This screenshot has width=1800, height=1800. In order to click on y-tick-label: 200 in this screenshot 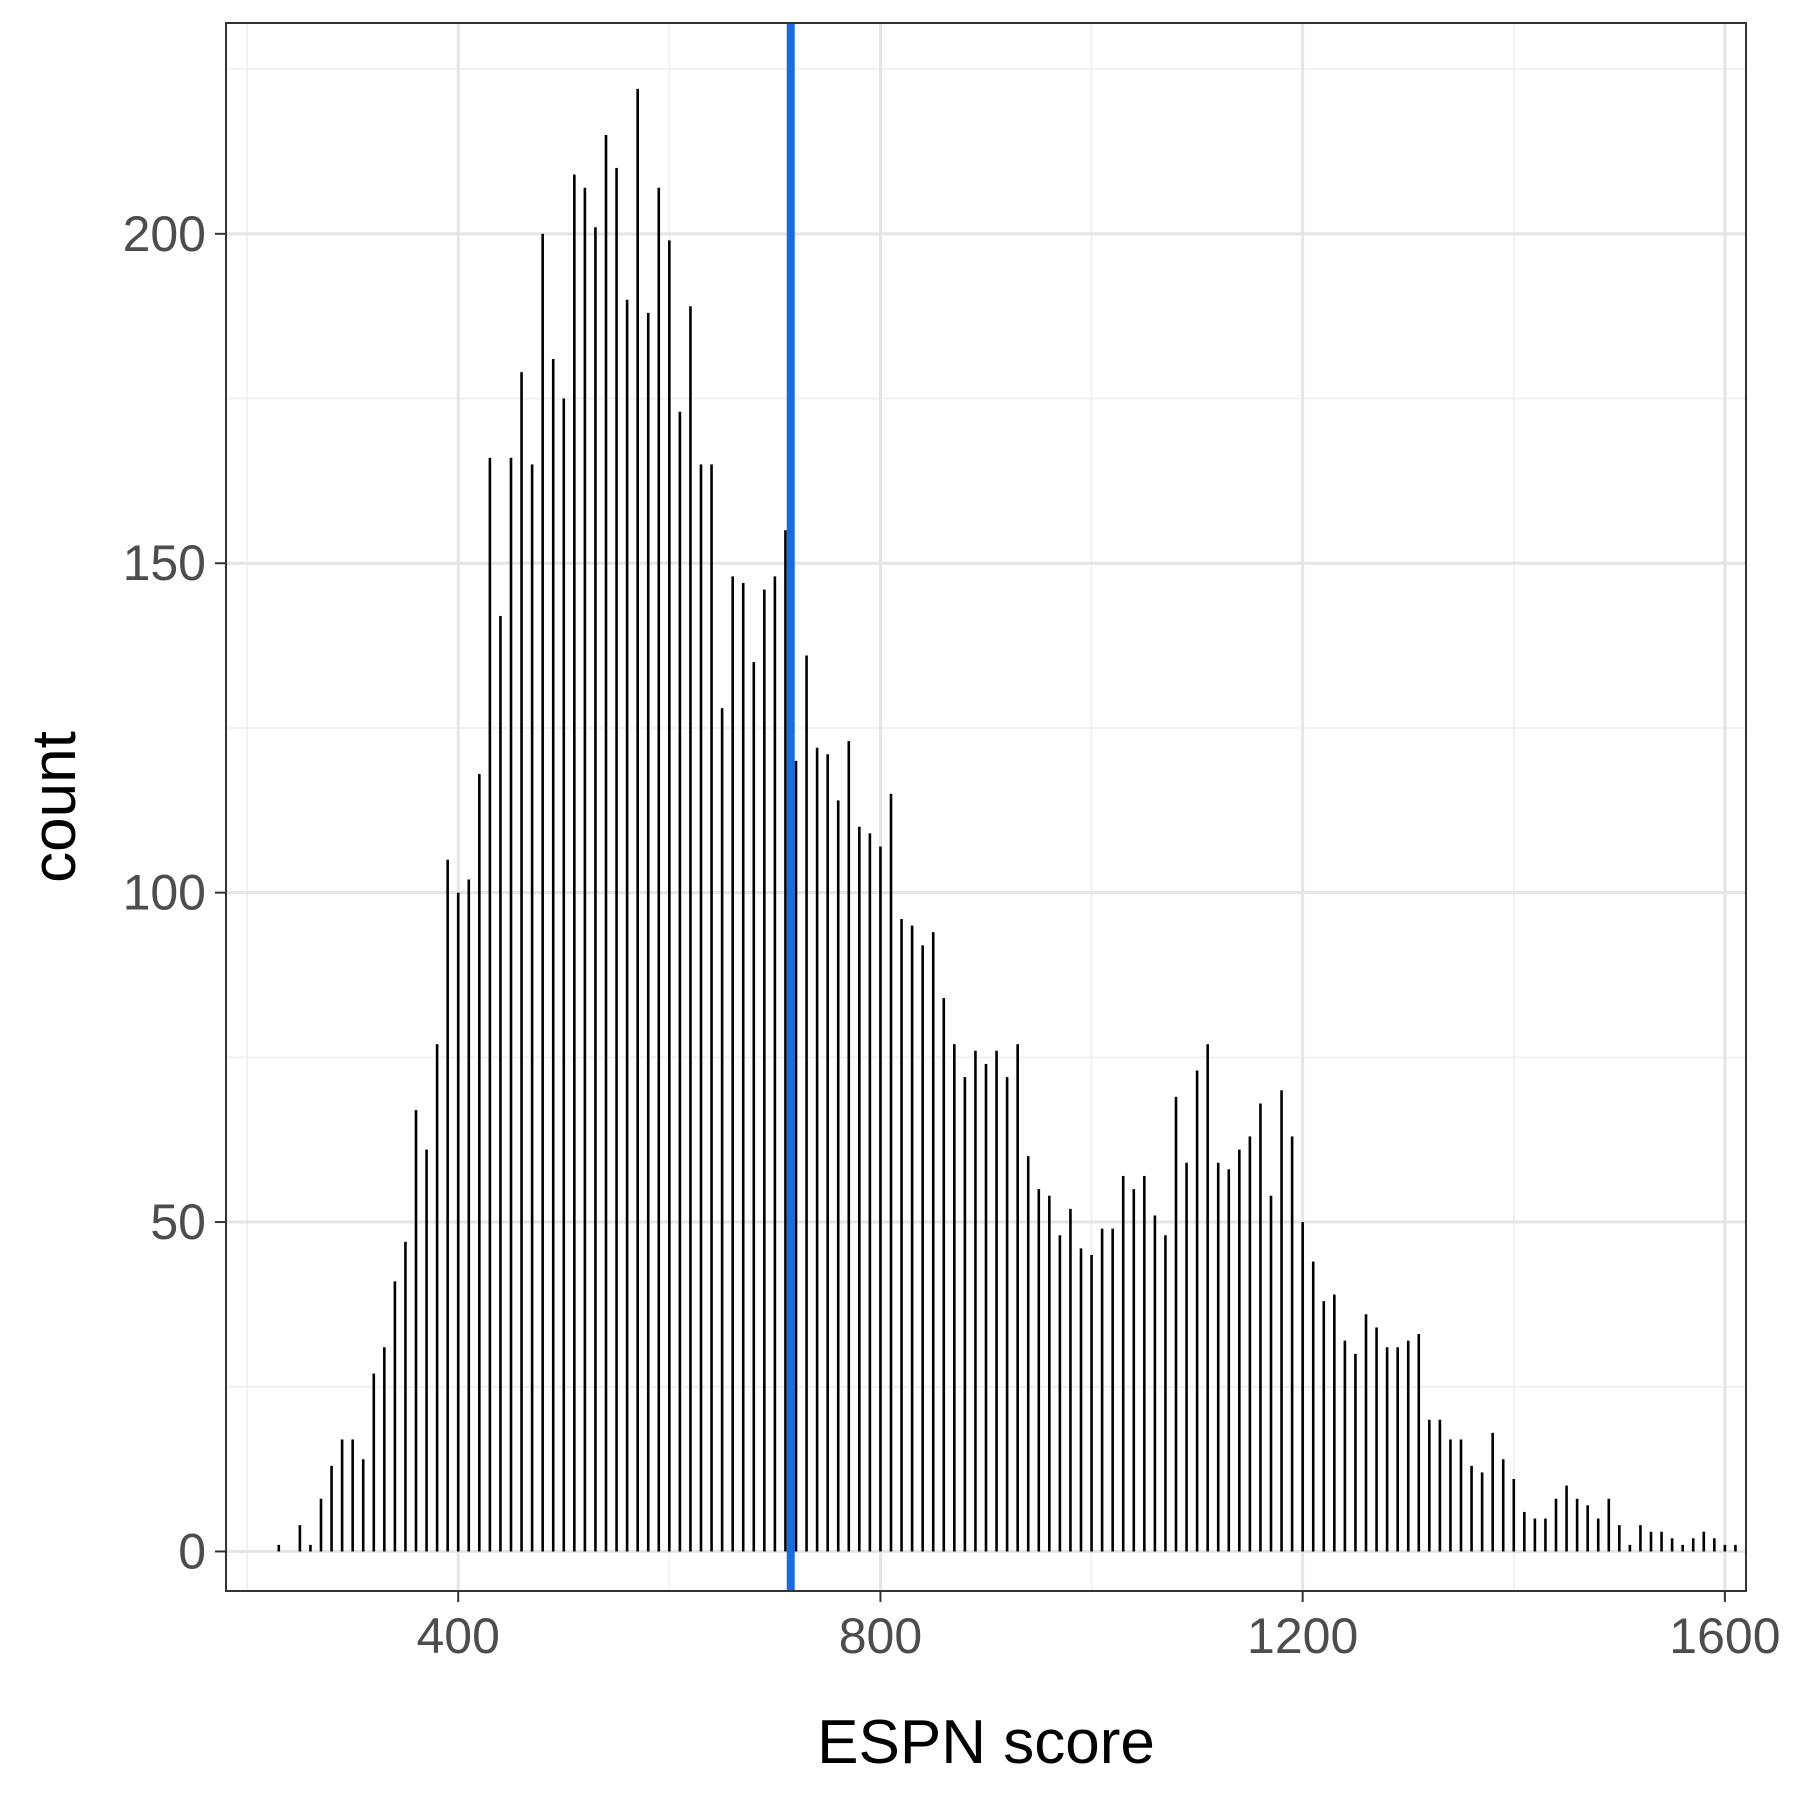, I will do `click(164, 234)`.